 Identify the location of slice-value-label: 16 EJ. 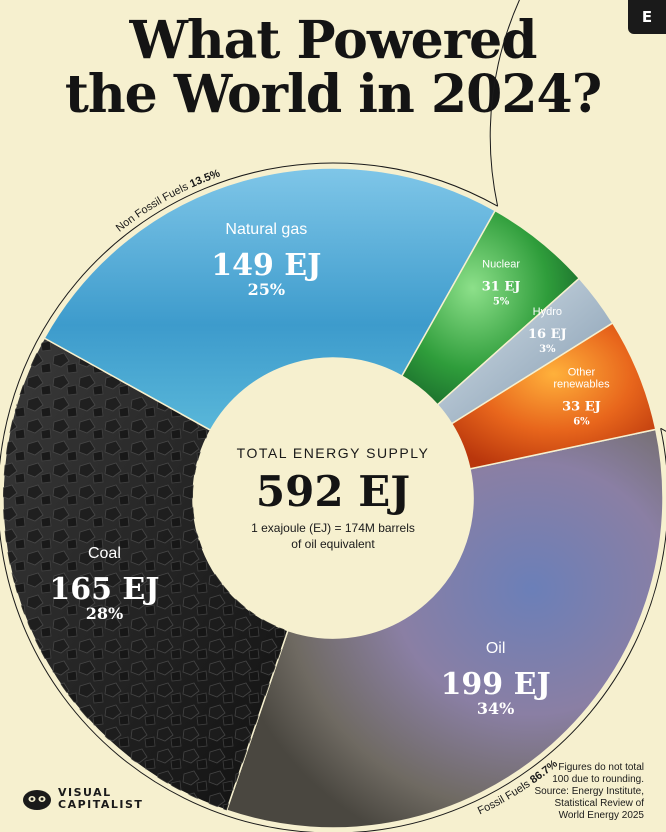
(547, 334).